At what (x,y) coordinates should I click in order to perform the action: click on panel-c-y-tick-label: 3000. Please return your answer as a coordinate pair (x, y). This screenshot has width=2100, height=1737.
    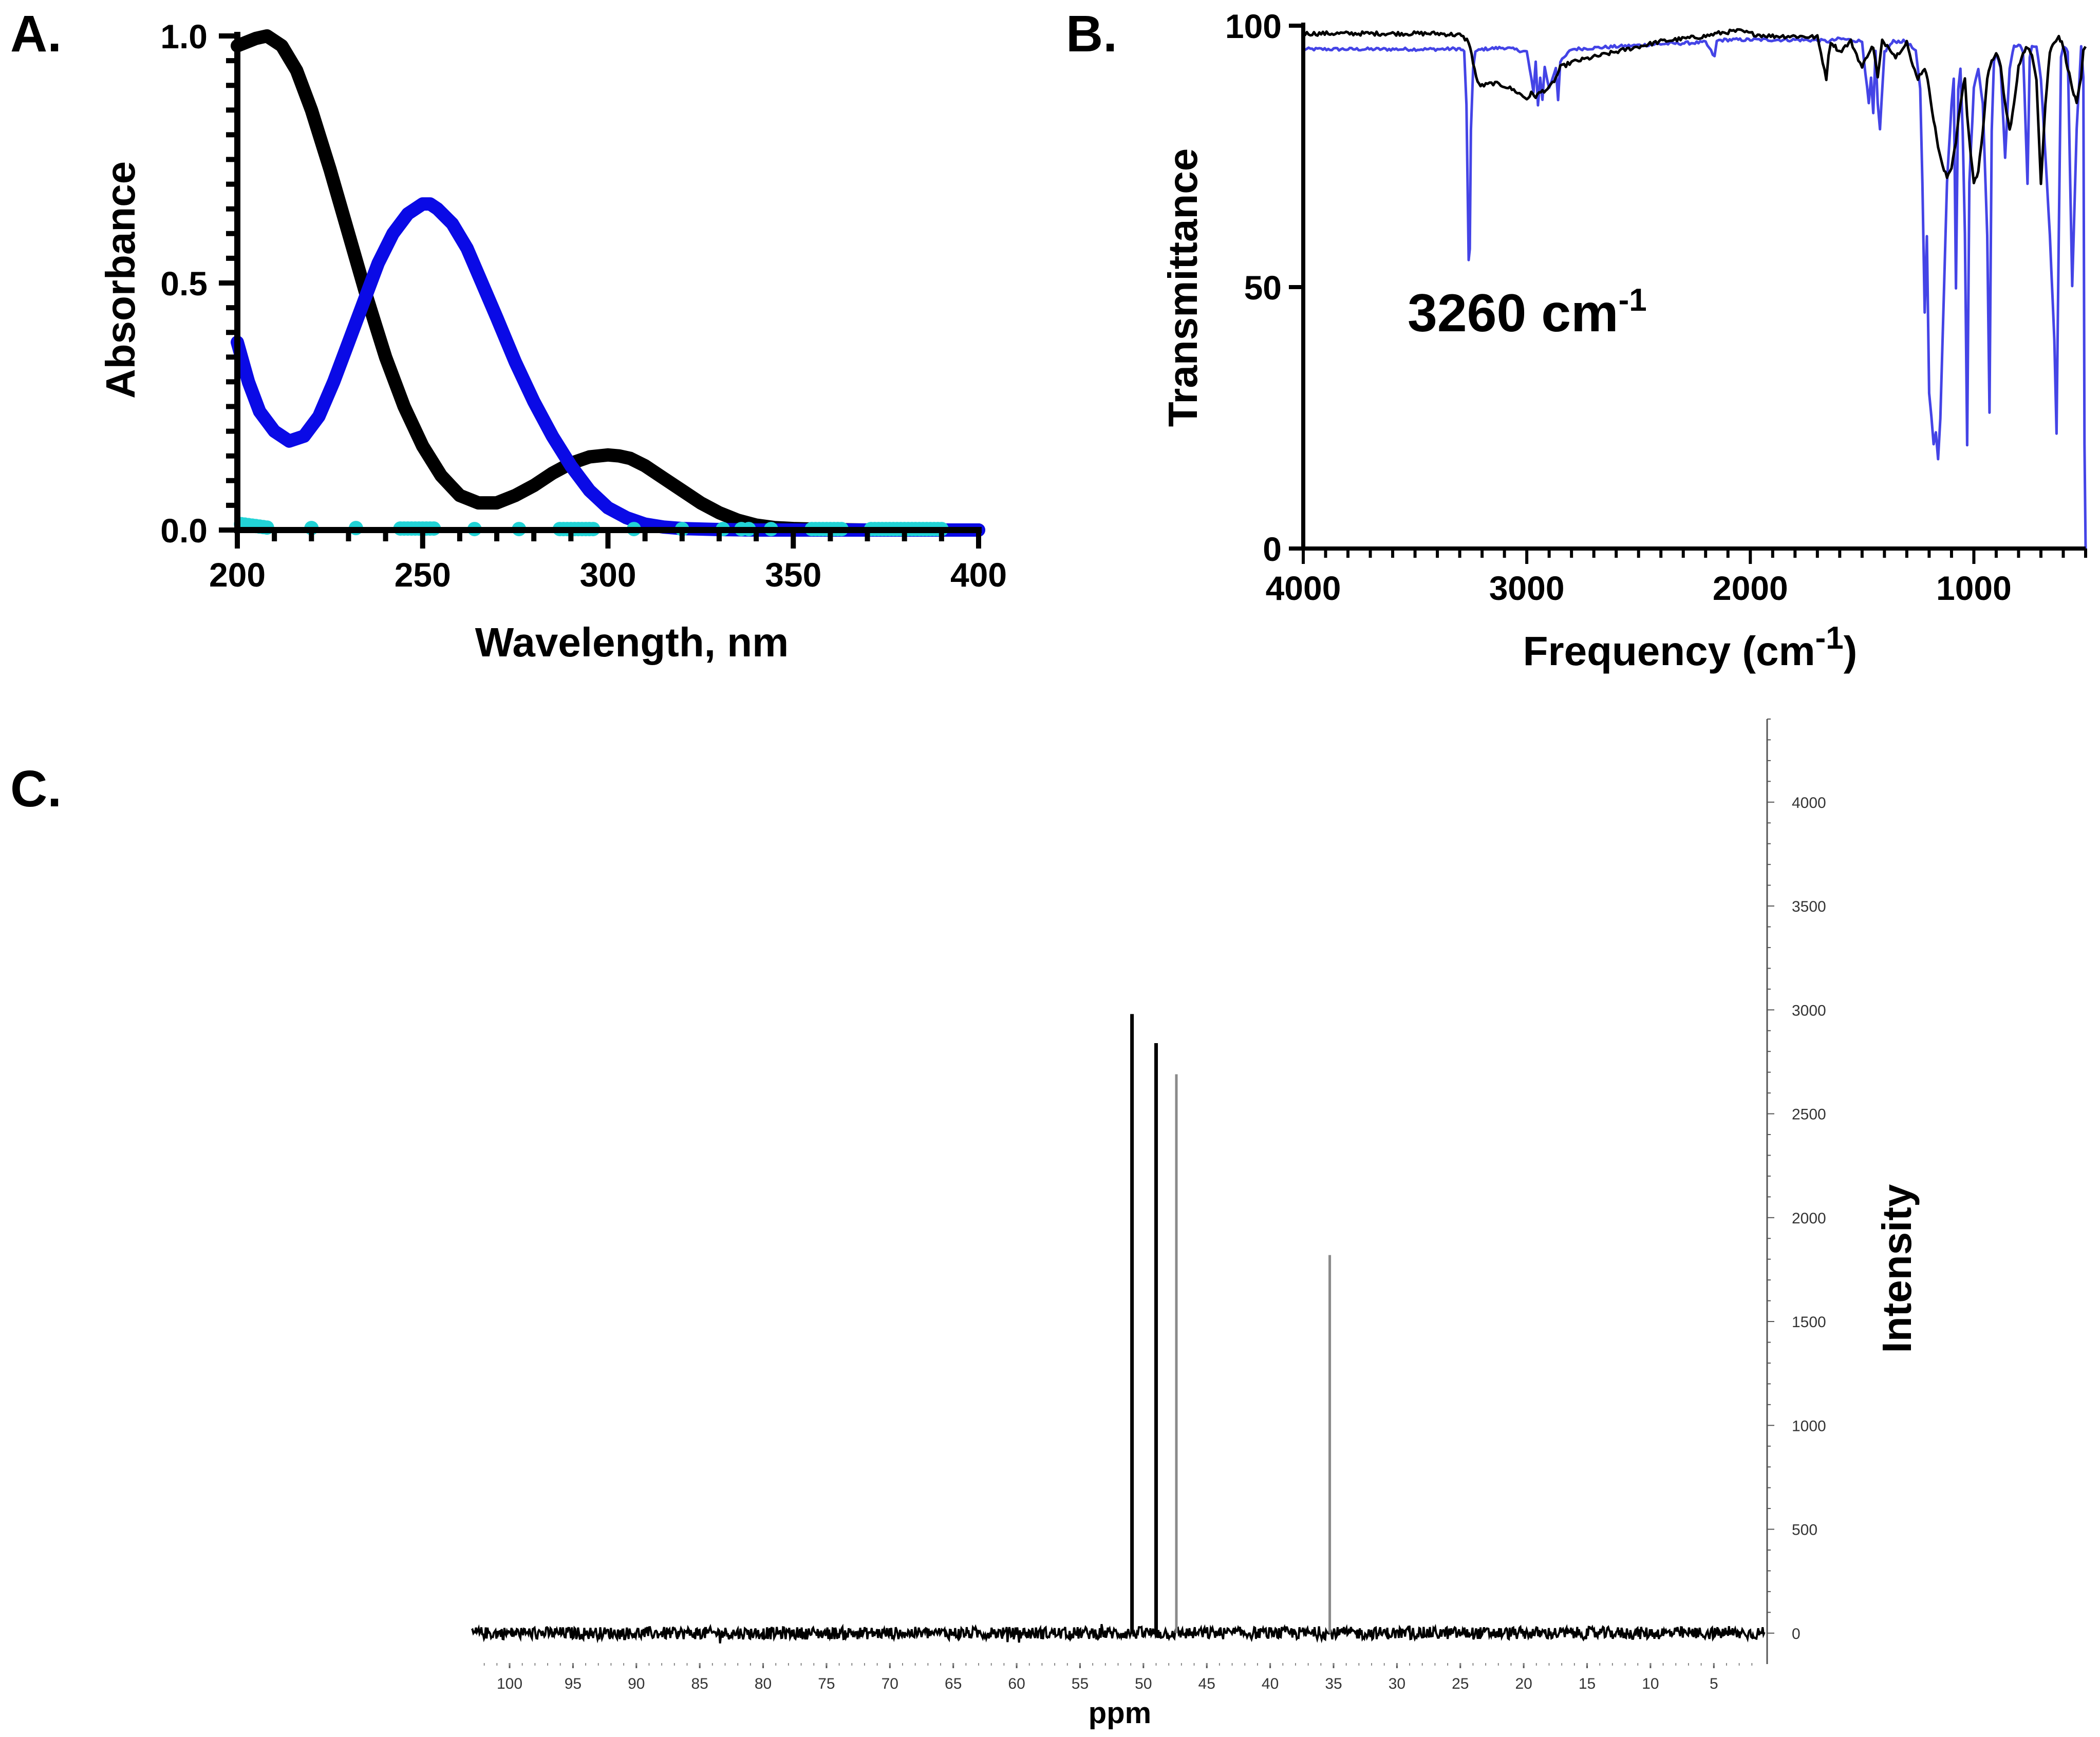
    Looking at the image, I should click on (1809, 1010).